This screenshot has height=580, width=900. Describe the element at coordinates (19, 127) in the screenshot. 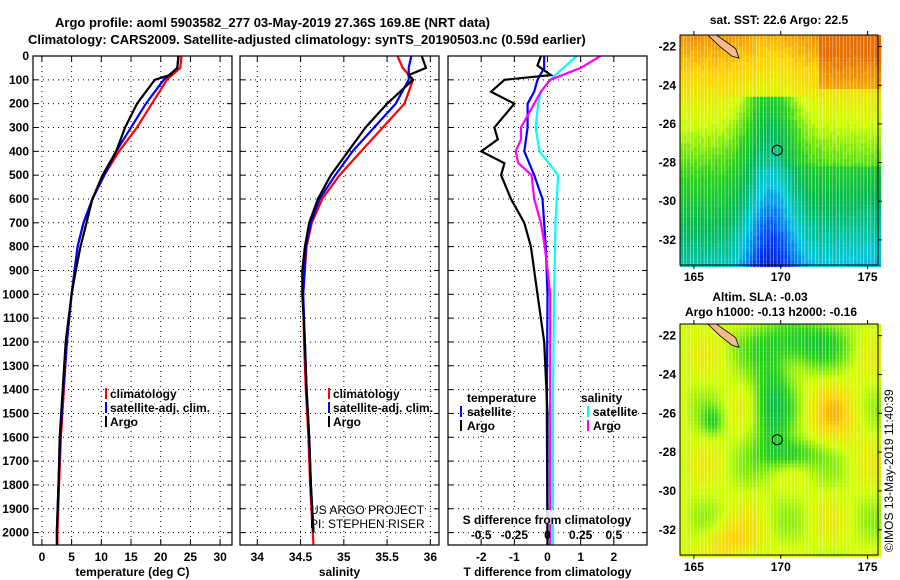

I see `depth-tick-label: 300` at that location.